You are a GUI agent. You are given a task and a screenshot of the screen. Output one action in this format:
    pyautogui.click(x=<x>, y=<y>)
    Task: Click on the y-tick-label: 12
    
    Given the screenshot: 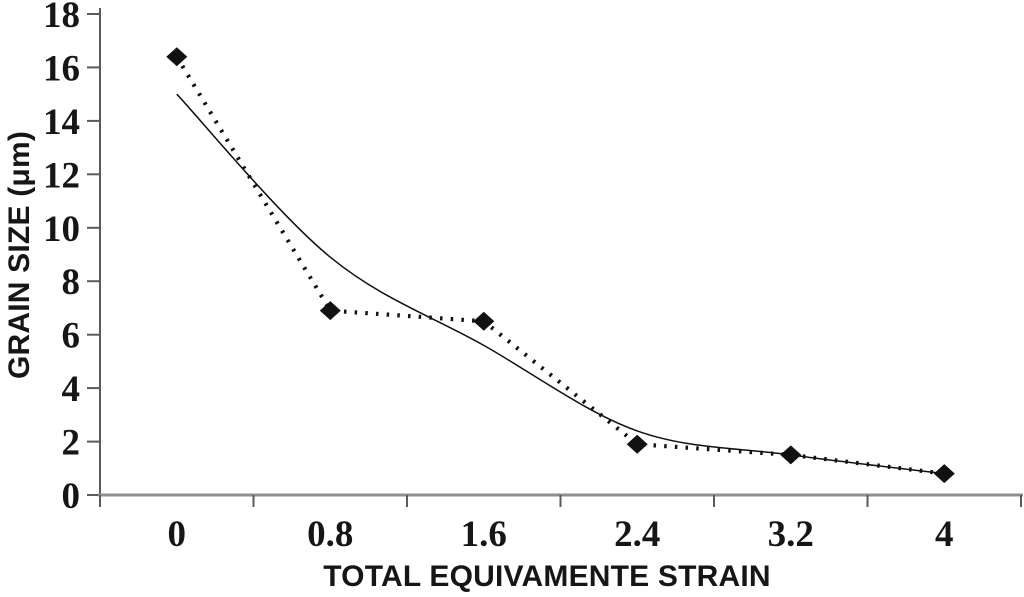 What is the action you would take?
    pyautogui.click(x=61, y=175)
    